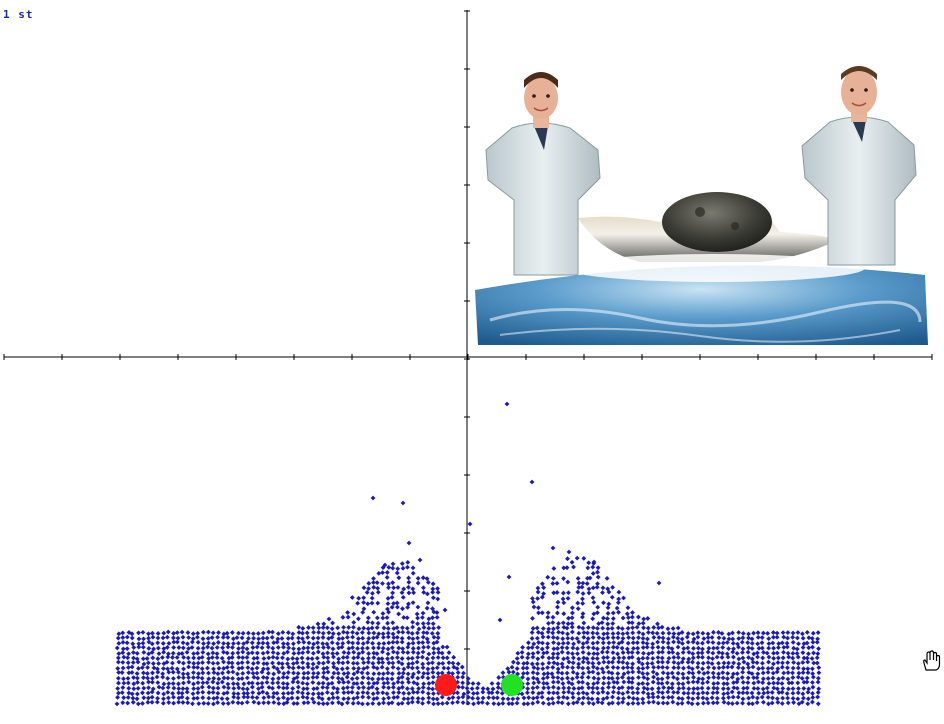  I want to click on red-ball, so click(446, 685).